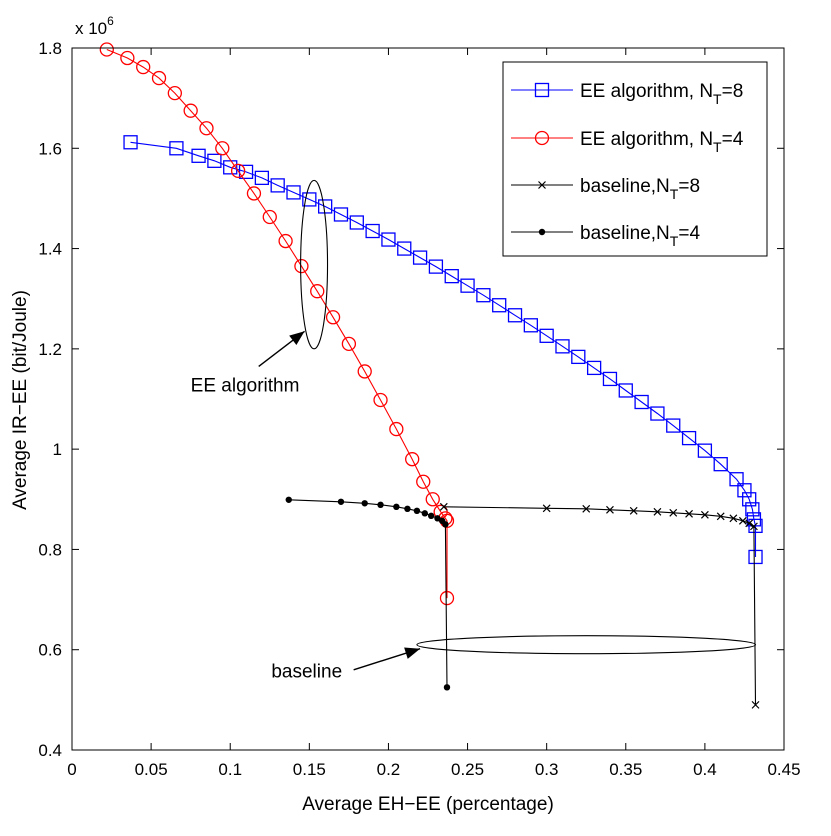 This screenshot has height=836, width=831. Describe the element at coordinates (50, 148) in the screenshot. I see `y-tick-label-6: 1.6` at that location.